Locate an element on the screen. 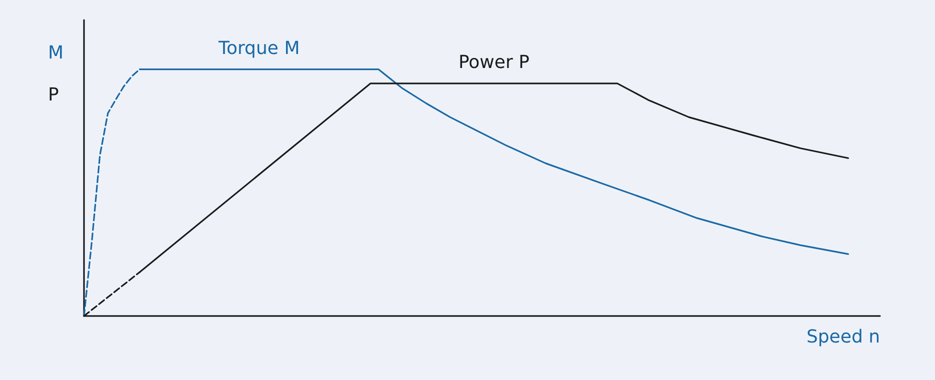  x-axis-title: Speed n is located at coordinates (843, 337).